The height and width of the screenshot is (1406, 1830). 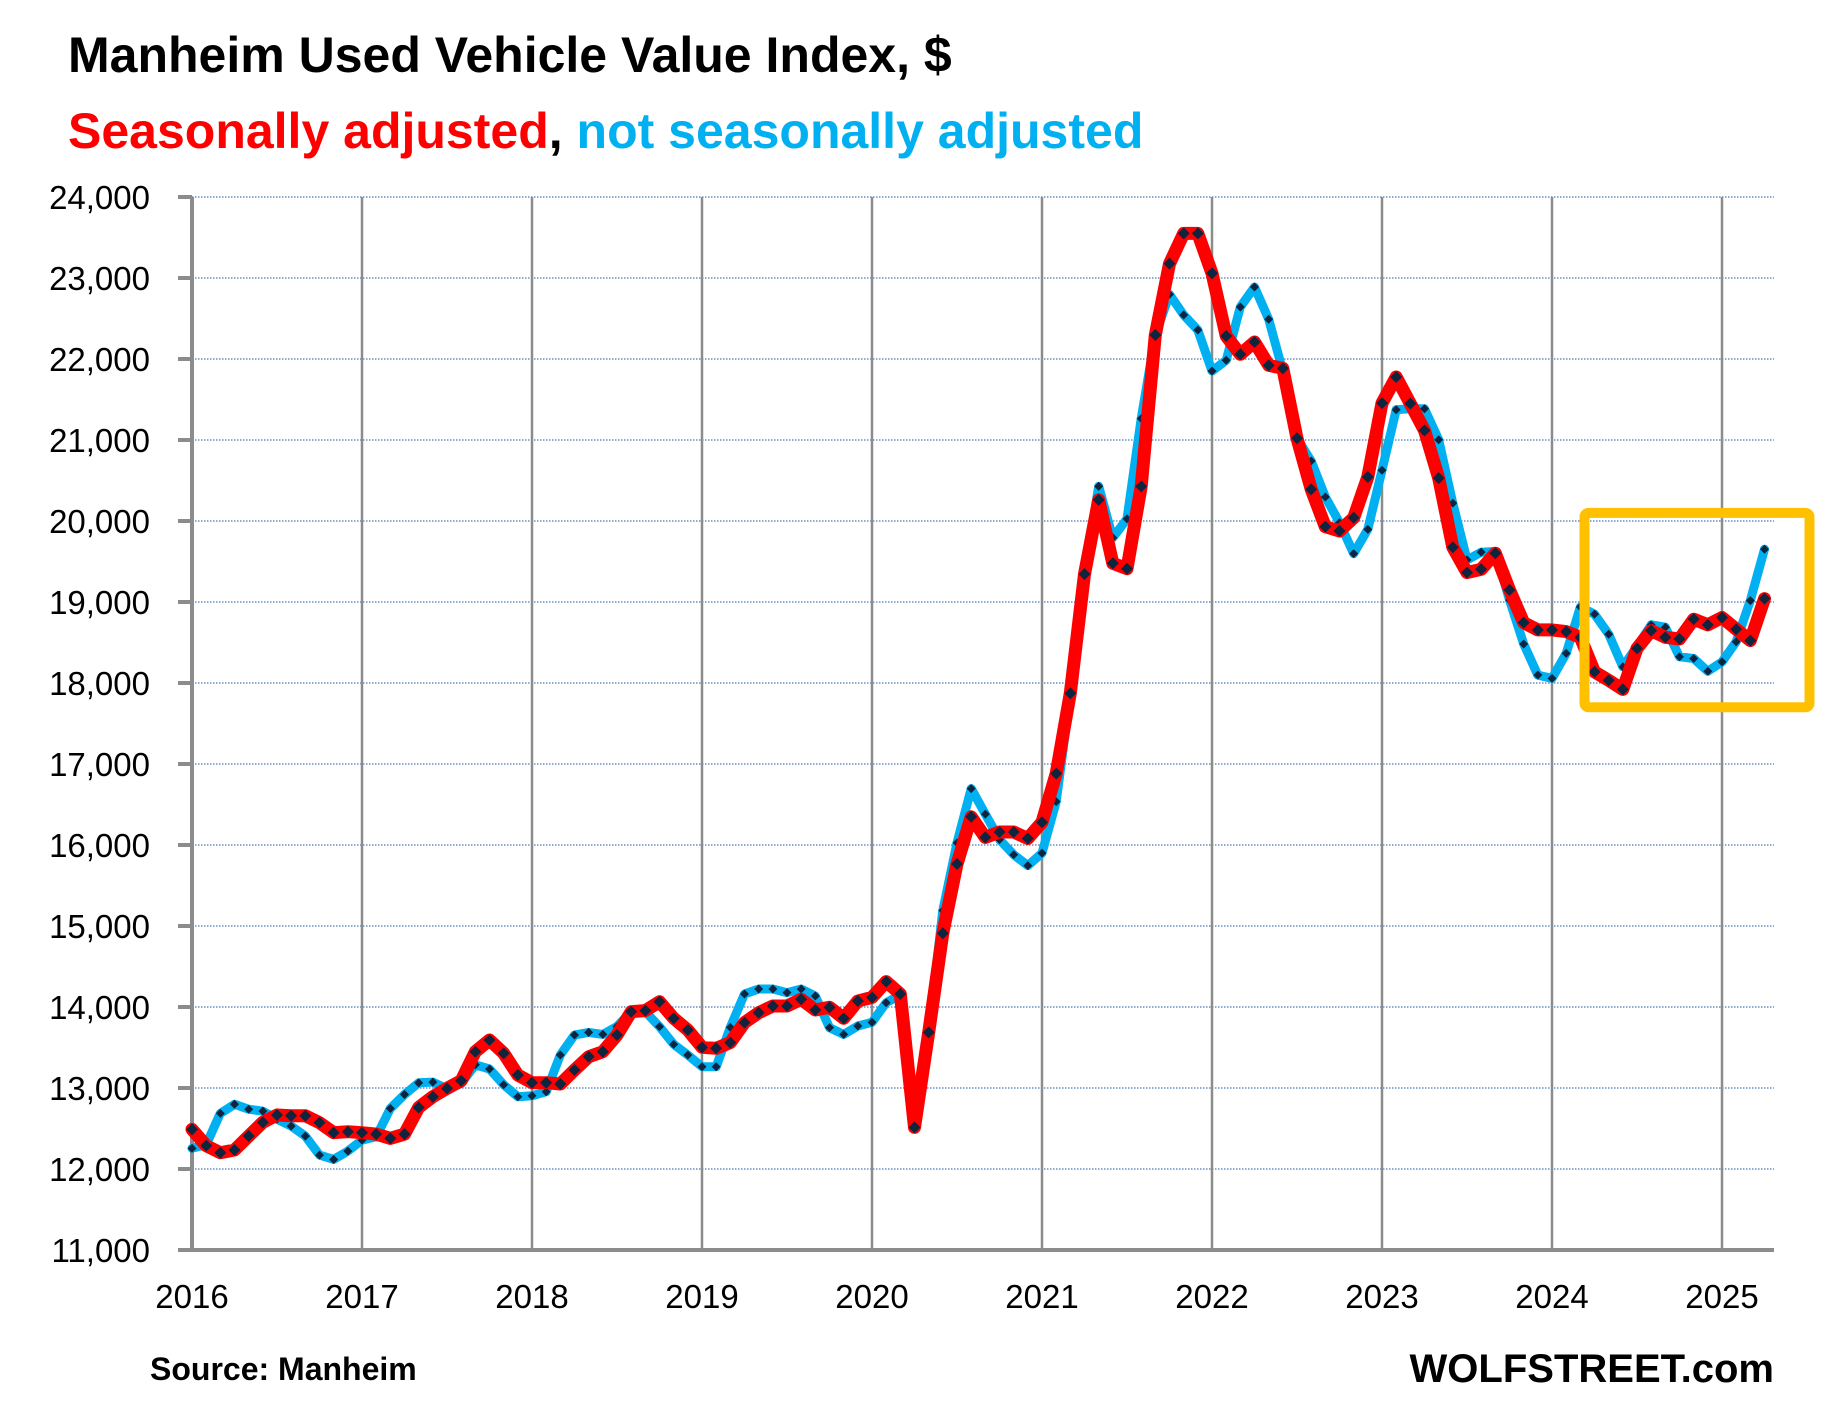 I want to click on y-tick-label: 16,000, so click(x=99, y=845).